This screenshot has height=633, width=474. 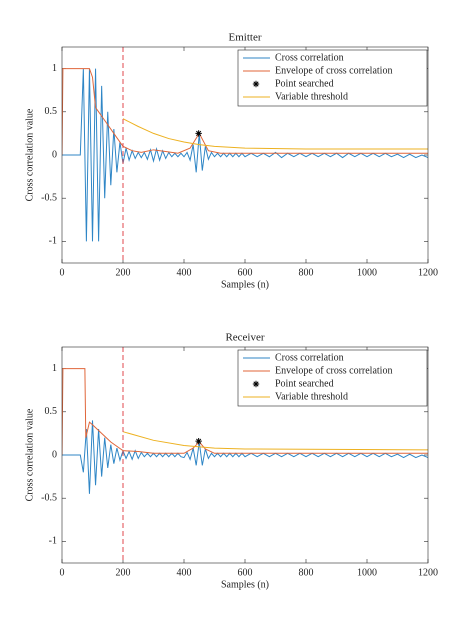 What do you see at coordinates (244, 338) in the screenshot?
I see `chart-title: Receiver` at bounding box center [244, 338].